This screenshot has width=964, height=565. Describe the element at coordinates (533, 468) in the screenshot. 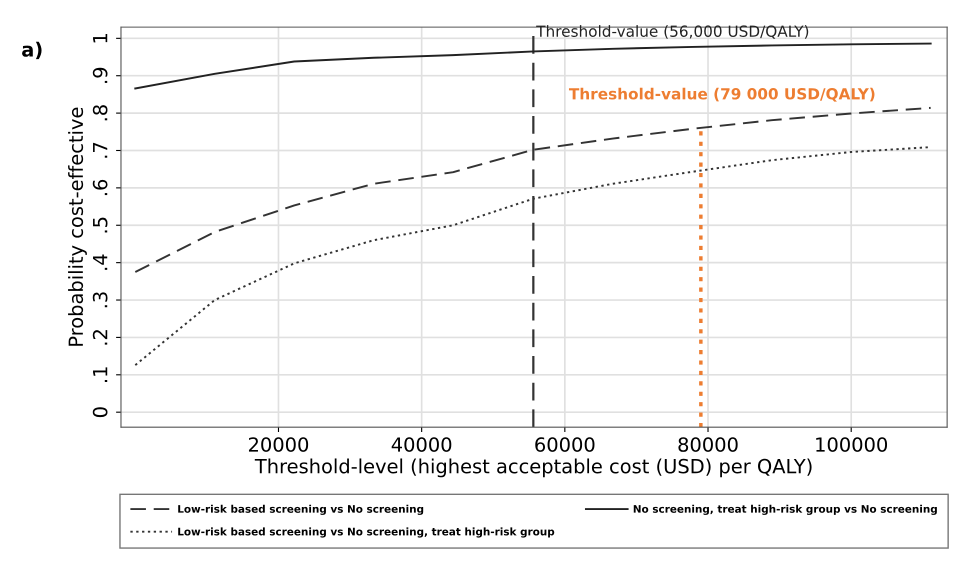

I see `x-axis-title: Threshold-level (highest acceptable cost (USD) per QALY)` at that location.